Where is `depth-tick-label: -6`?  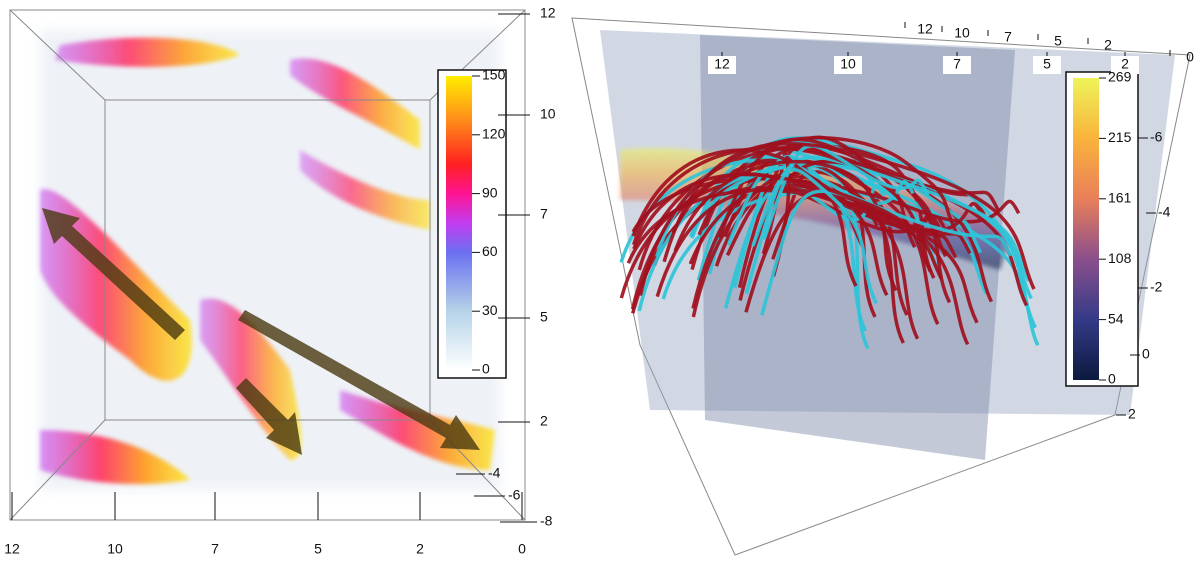
depth-tick-label: -6 is located at coordinates (514, 495).